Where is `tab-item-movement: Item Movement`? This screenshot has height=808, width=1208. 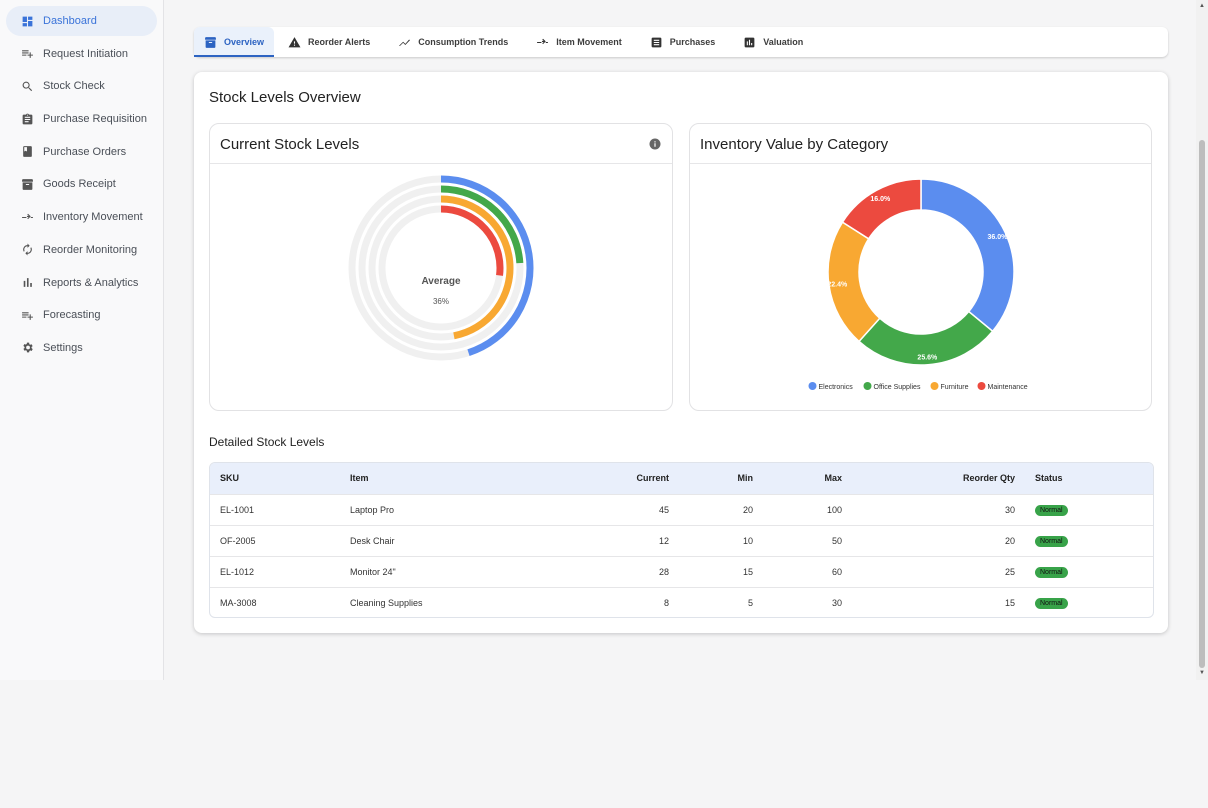
tab-item-movement: Item Movement is located at coordinates (579, 42).